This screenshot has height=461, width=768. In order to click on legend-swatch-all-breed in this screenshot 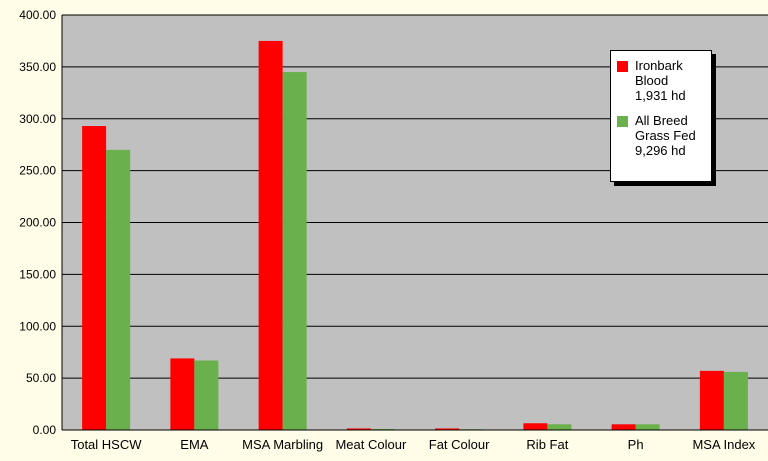, I will do `click(622, 121)`.